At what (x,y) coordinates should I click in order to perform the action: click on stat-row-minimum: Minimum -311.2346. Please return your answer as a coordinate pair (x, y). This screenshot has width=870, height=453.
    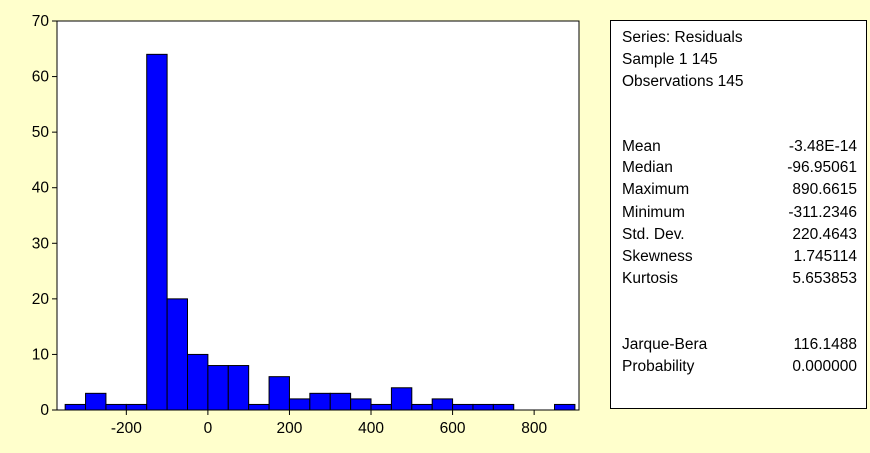
    Looking at the image, I should click on (739, 214).